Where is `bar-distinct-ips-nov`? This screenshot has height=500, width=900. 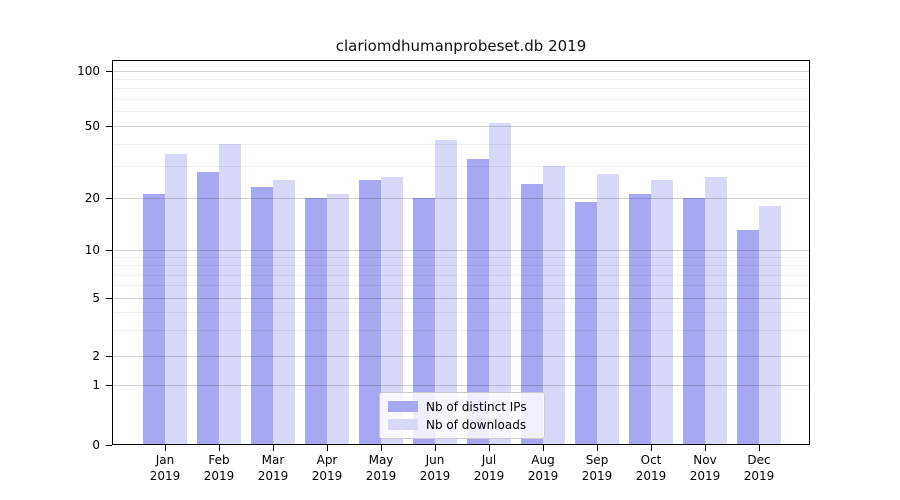 bar-distinct-ips-nov is located at coordinates (694, 321).